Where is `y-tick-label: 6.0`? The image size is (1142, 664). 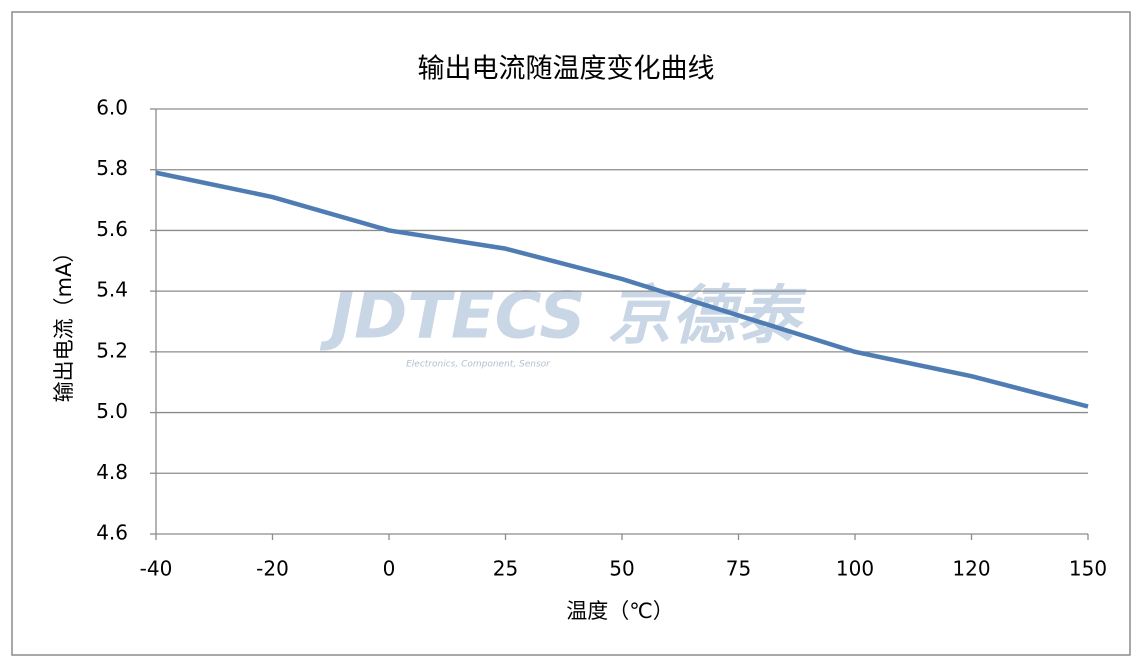
y-tick-label: 6.0 is located at coordinates (112, 108).